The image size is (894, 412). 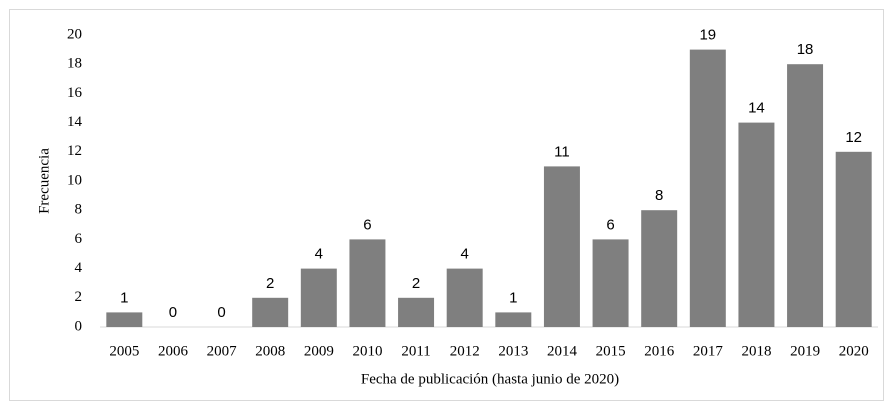 I want to click on y-tick-label: 8, so click(x=79, y=210).